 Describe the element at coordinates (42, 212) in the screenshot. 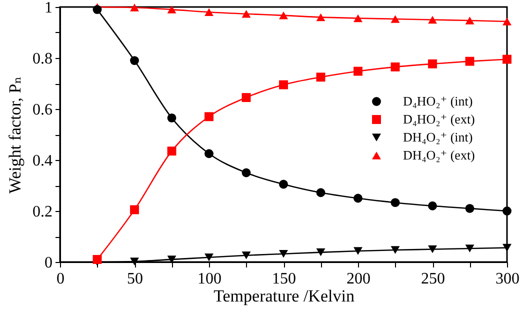

I see `y-tick-label: 0.2` at that location.